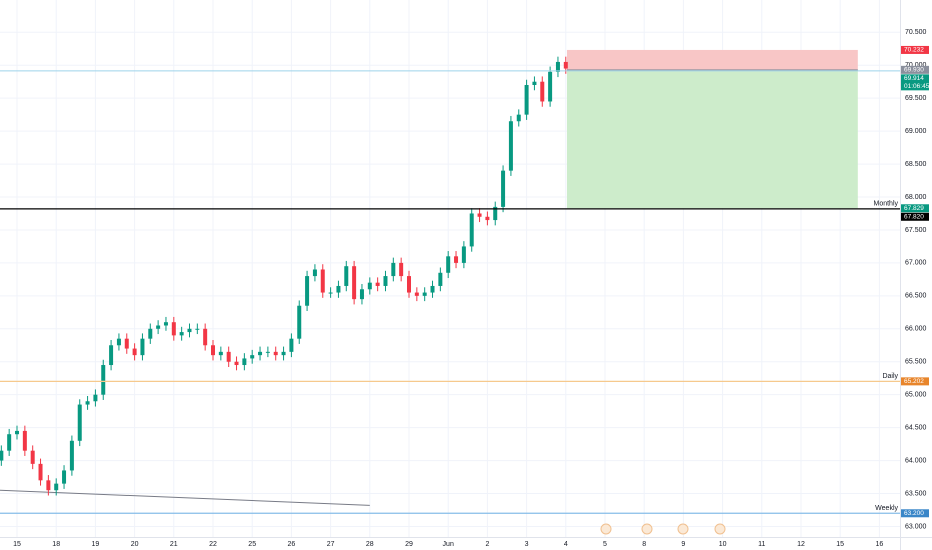 The height and width of the screenshot is (550, 932). What do you see at coordinates (56, 544) in the screenshot?
I see `x-tick-label: 18` at bounding box center [56, 544].